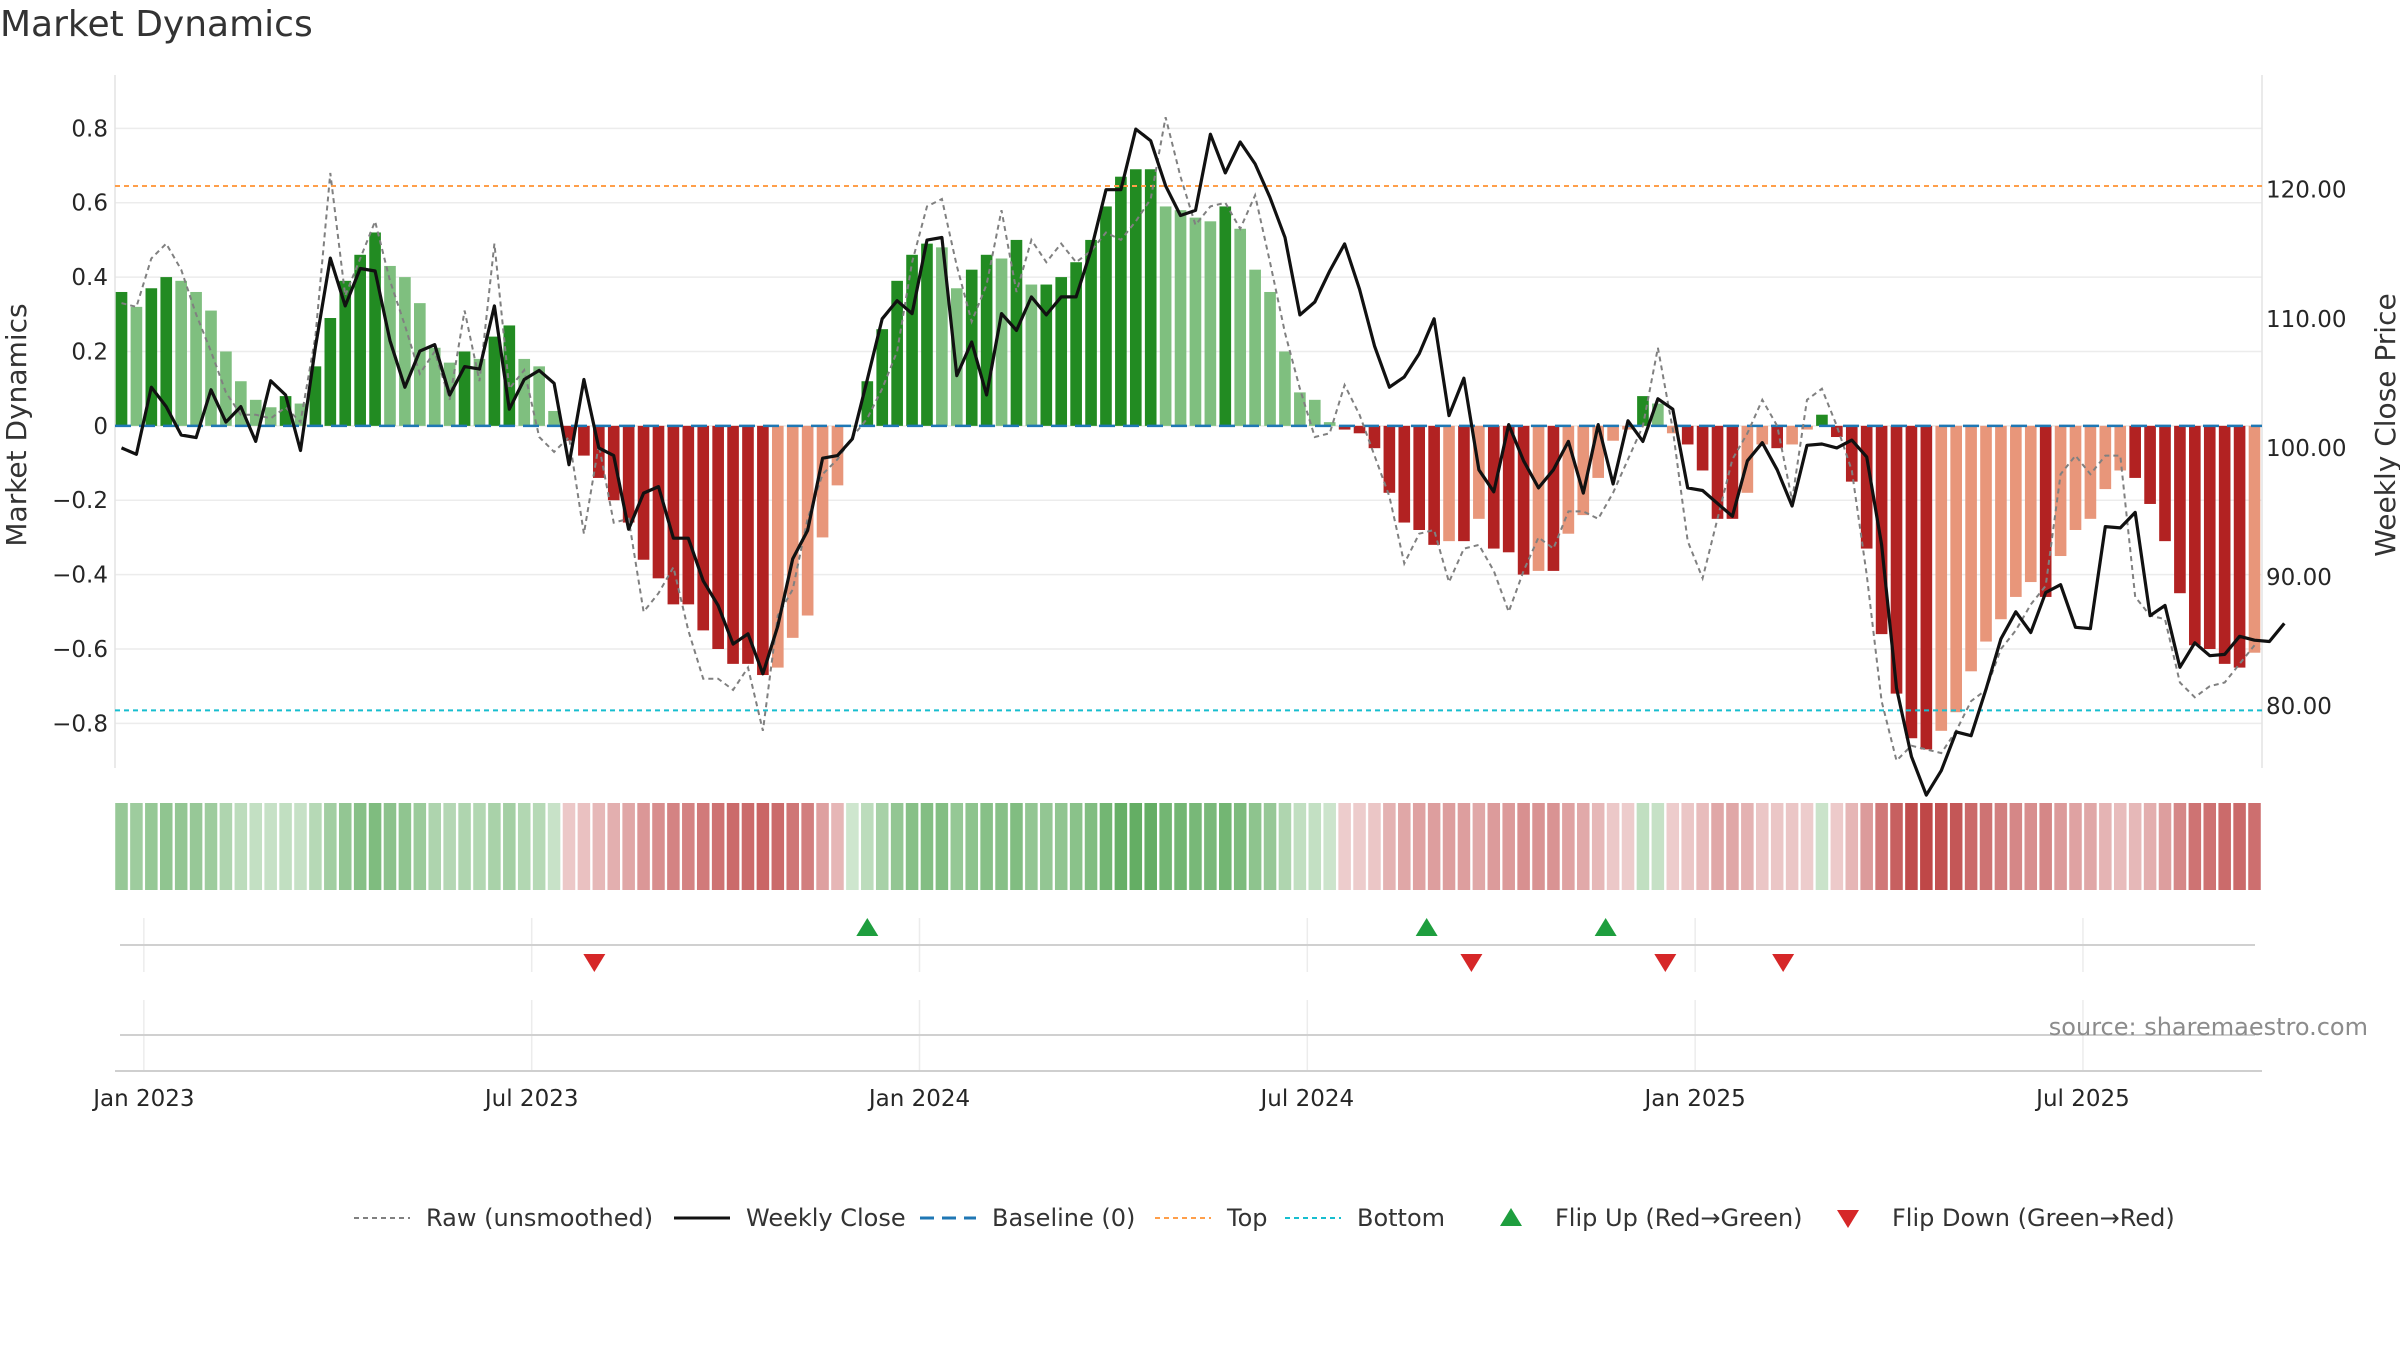 Image resolution: width=2400 pixels, height=1350 pixels. Describe the element at coordinates (2306, 320) in the screenshot. I see `right-tick-label: 110.00` at that location.